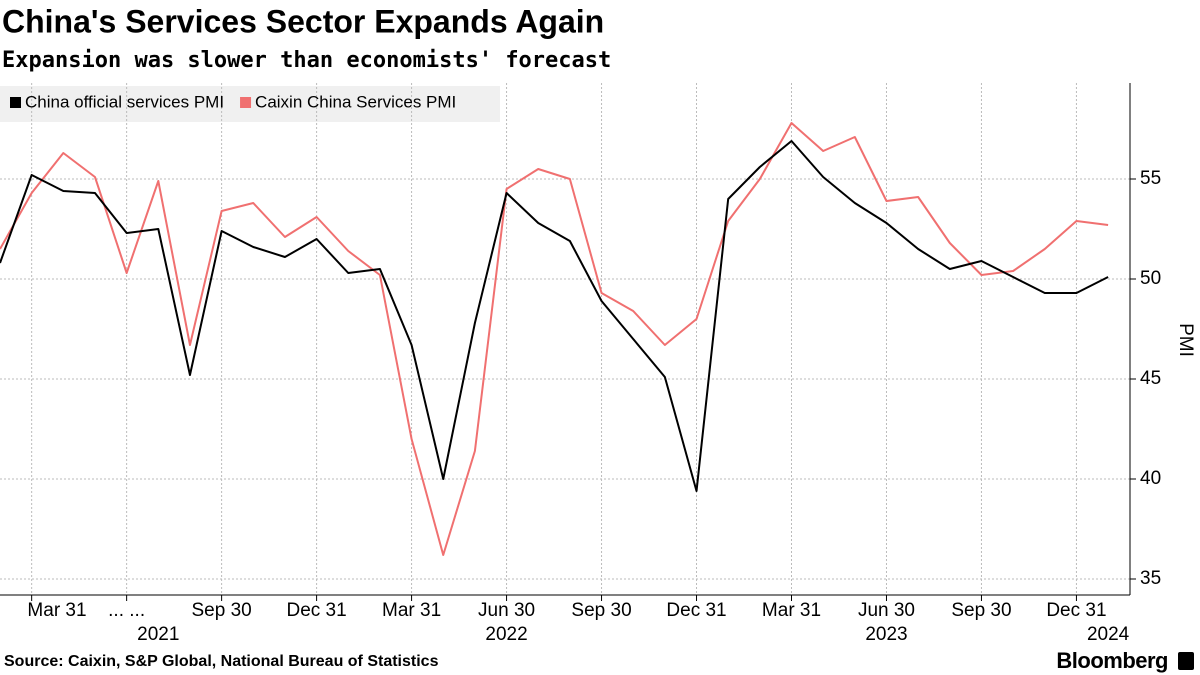 The width and height of the screenshot is (1200, 675). What do you see at coordinates (1150, 578) in the screenshot?
I see `y-tick-label: 35` at bounding box center [1150, 578].